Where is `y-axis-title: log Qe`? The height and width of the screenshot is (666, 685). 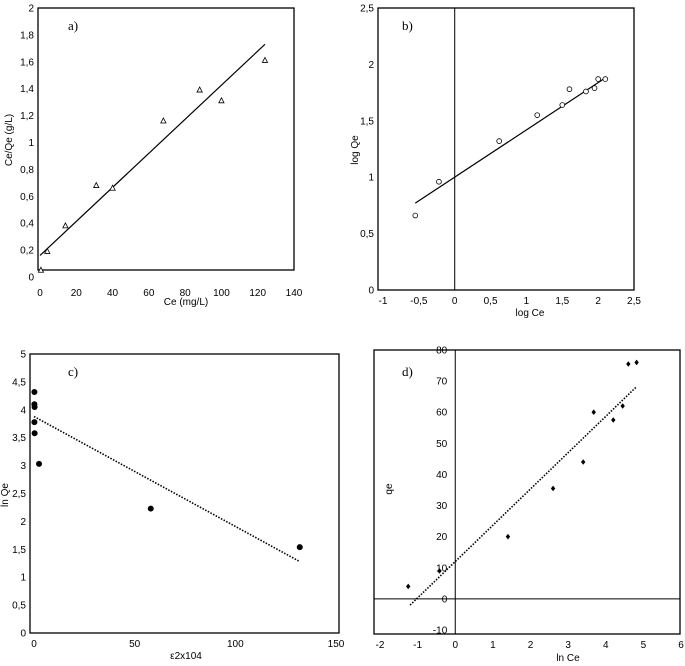 y-axis-title: log Qe is located at coordinates (355, 150).